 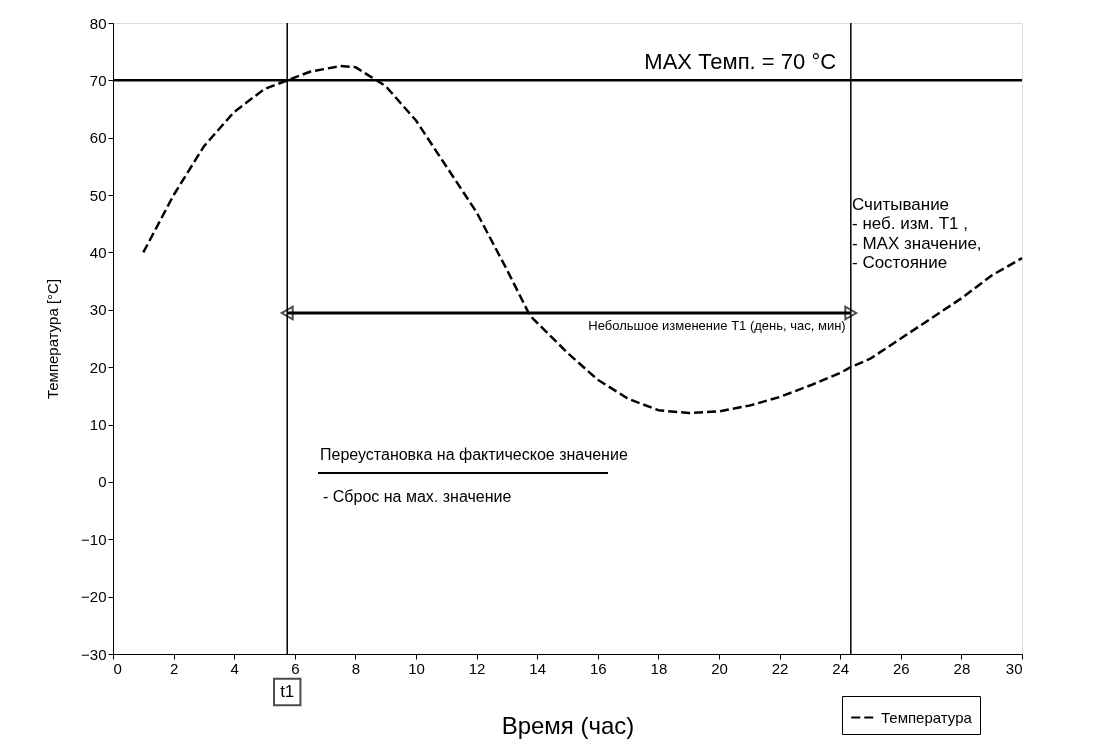 What do you see at coordinates (94, 539) in the screenshot?
I see `y-tick-label: −10` at bounding box center [94, 539].